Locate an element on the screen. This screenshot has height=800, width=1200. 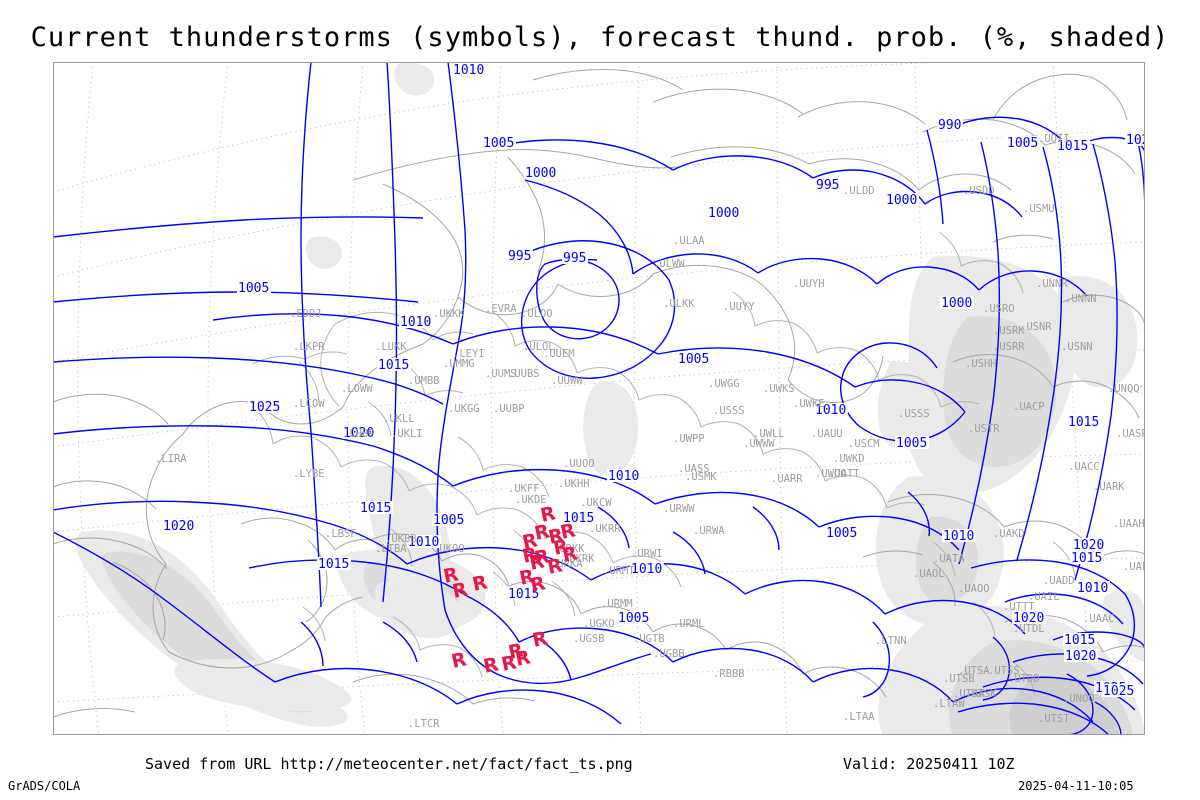
station-label: .ULOO is located at coordinates (537, 314).